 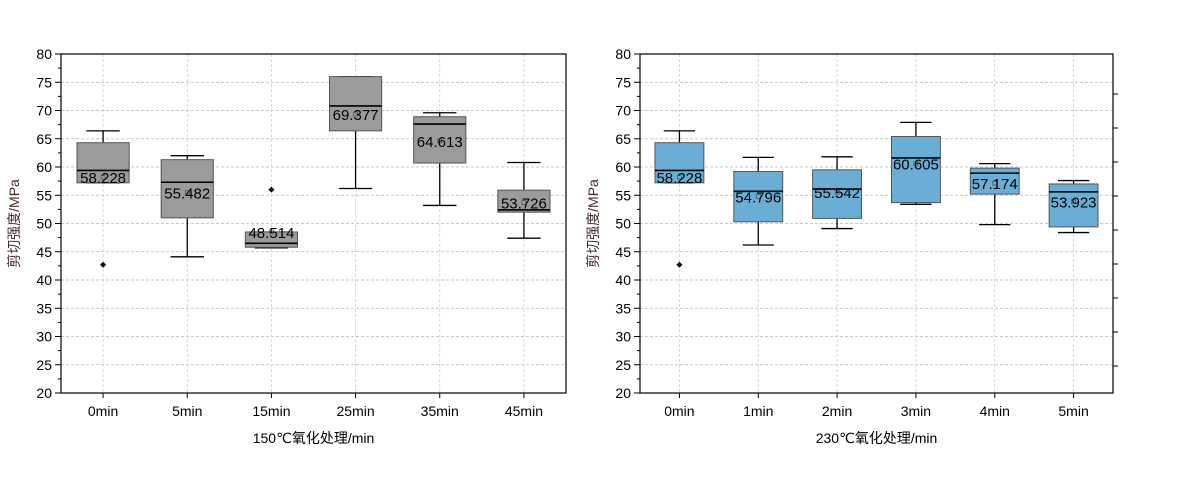 I want to click on x-axis-title: 150℃氧化处理/min, so click(x=314, y=438).